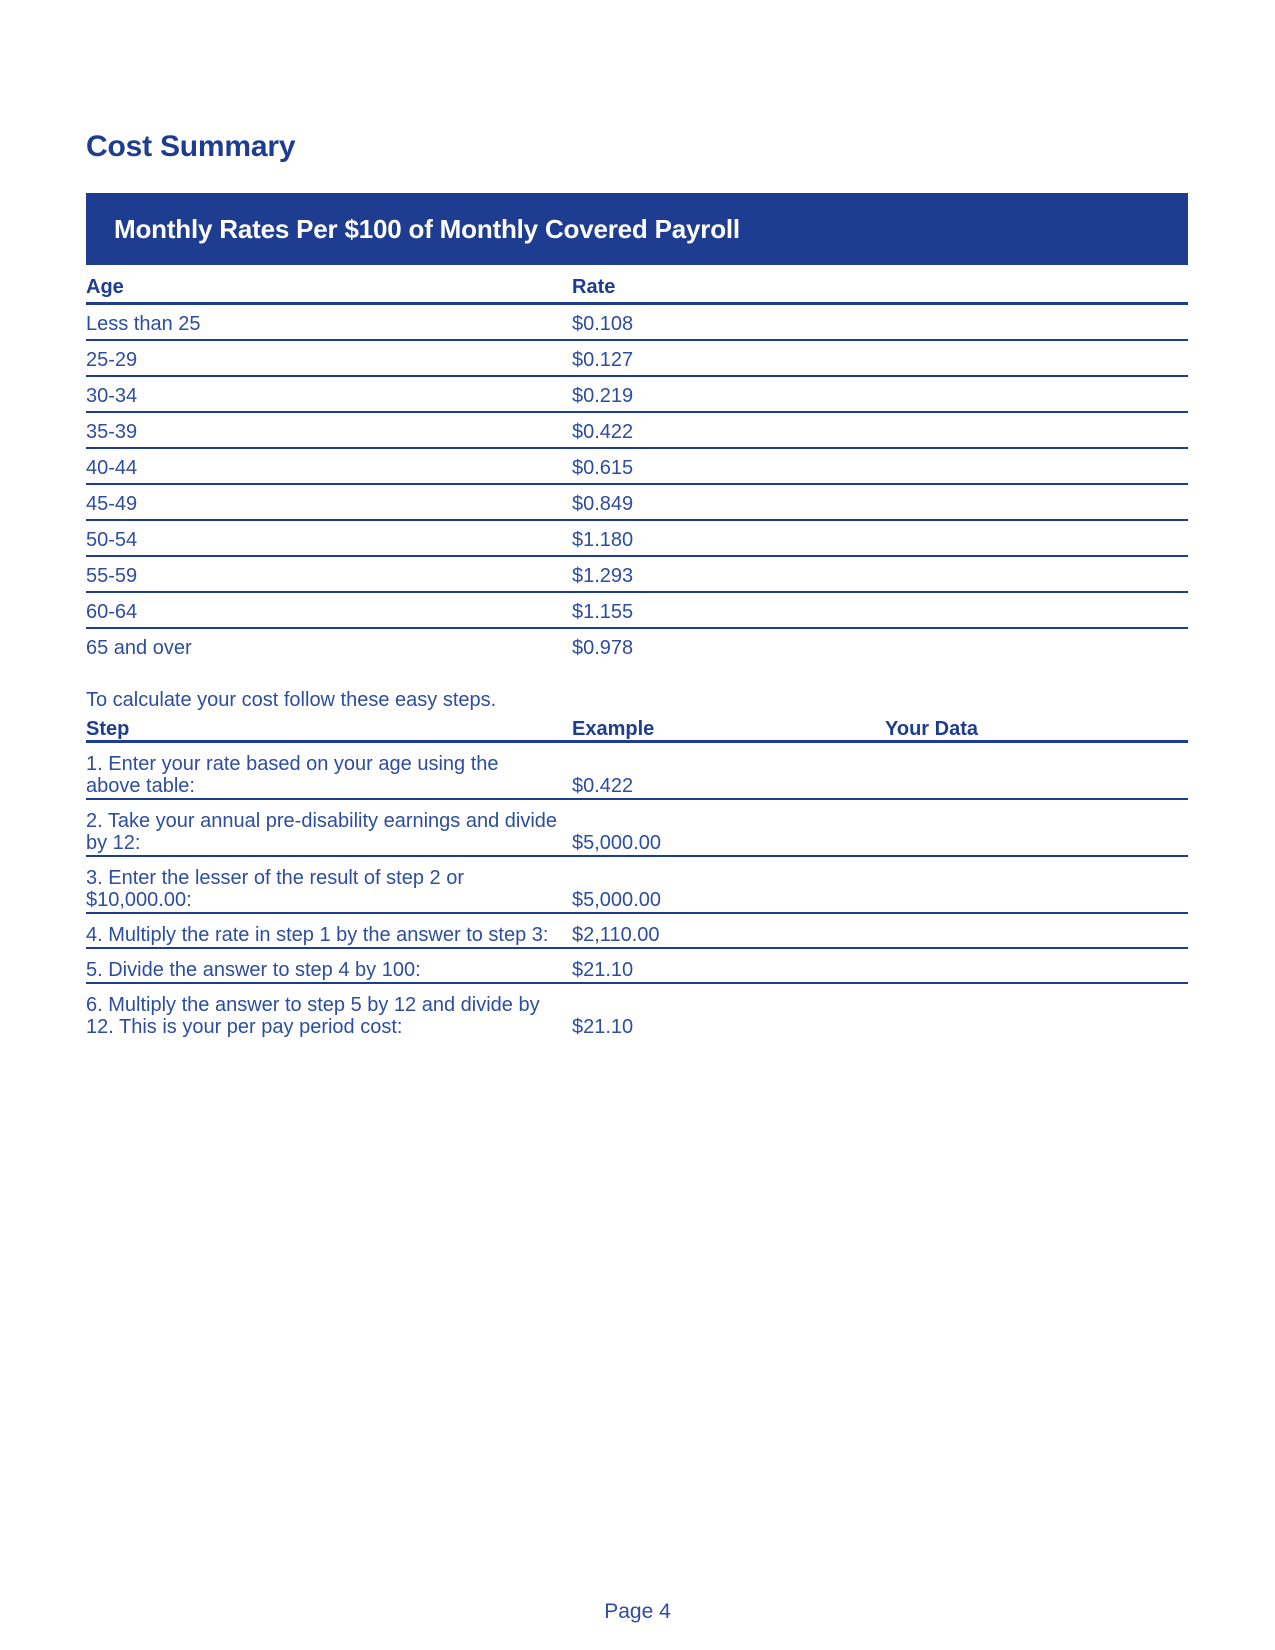  I want to click on steps-header-row: Step Example Your Data, so click(637, 727).